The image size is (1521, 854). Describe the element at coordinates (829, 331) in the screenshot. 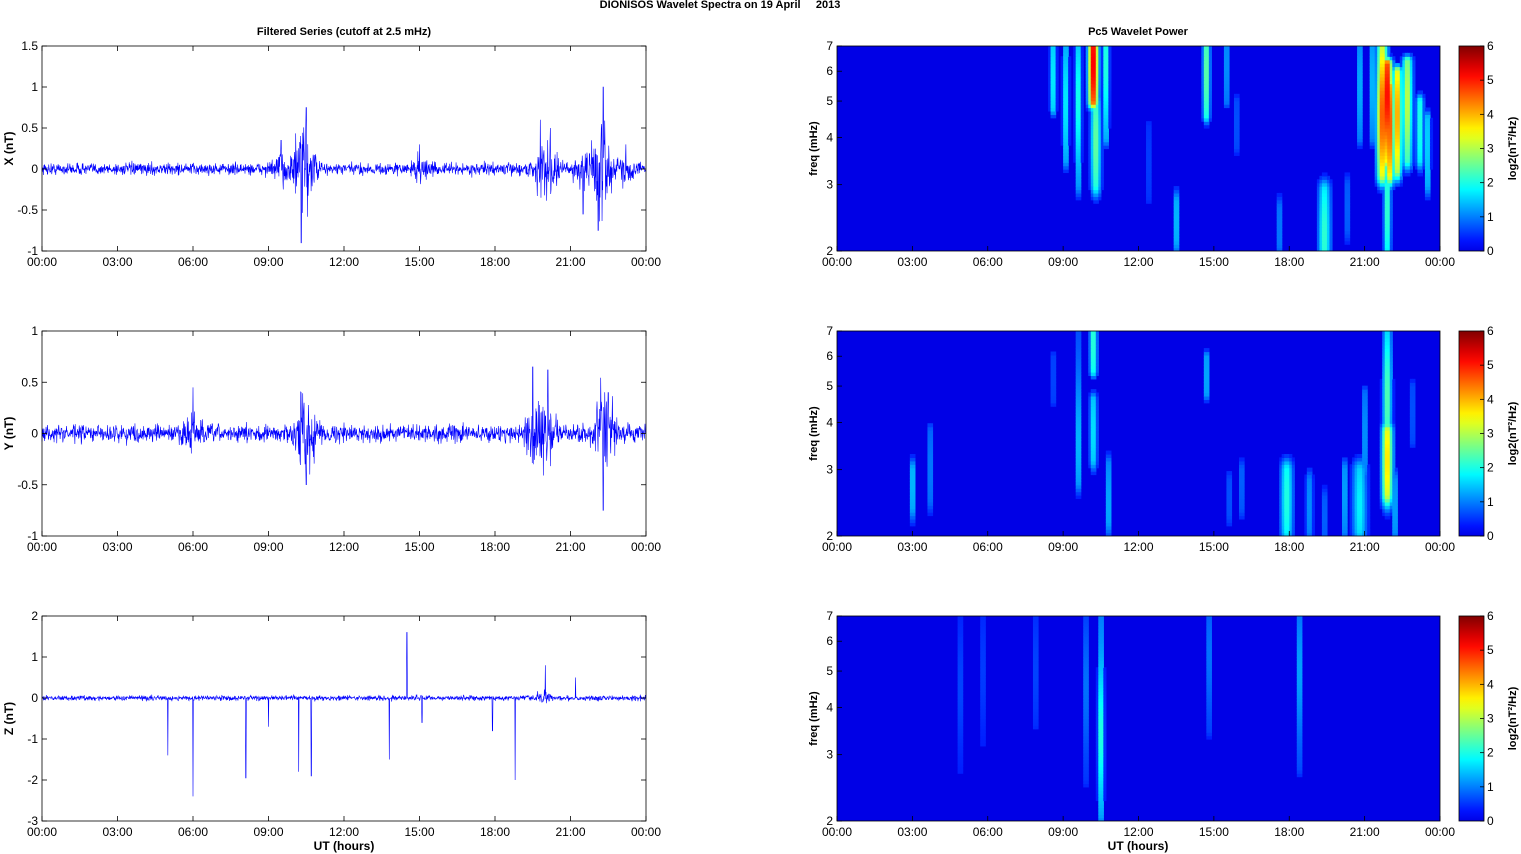

I see `y-wavelet-y-tick-label: 7` at that location.